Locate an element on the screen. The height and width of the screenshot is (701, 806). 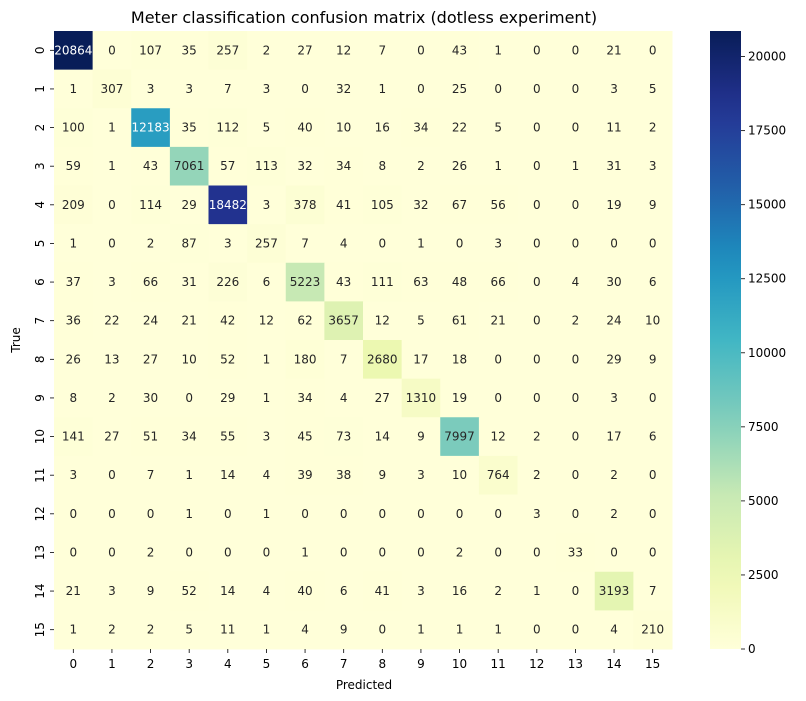
x-tick-label: 14 is located at coordinates (613, 664).